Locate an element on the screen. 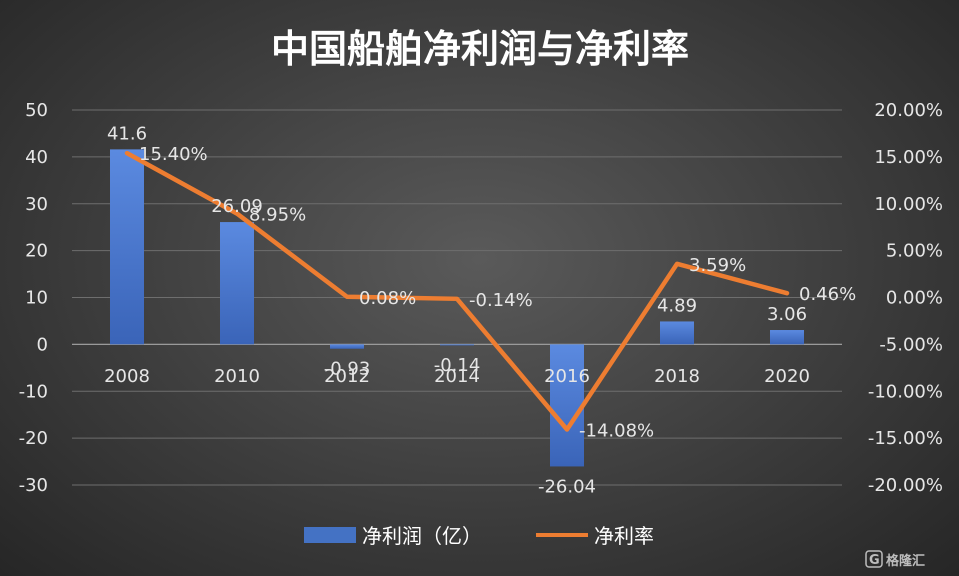 The image size is (959, 576). y-right-tick: -15.00% is located at coordinates (905, 438).